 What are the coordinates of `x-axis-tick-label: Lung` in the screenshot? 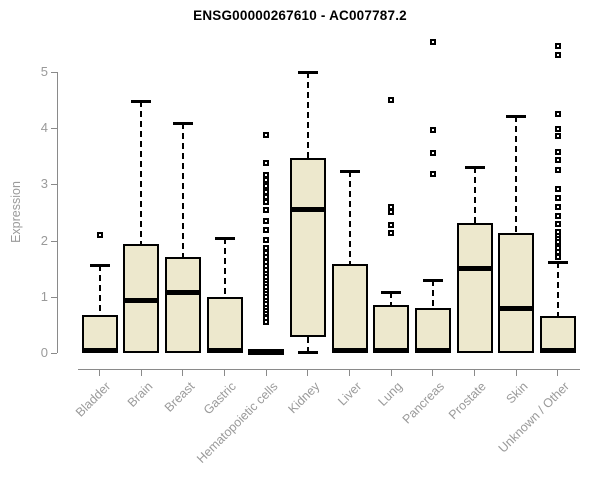 It's located at (390, 394).